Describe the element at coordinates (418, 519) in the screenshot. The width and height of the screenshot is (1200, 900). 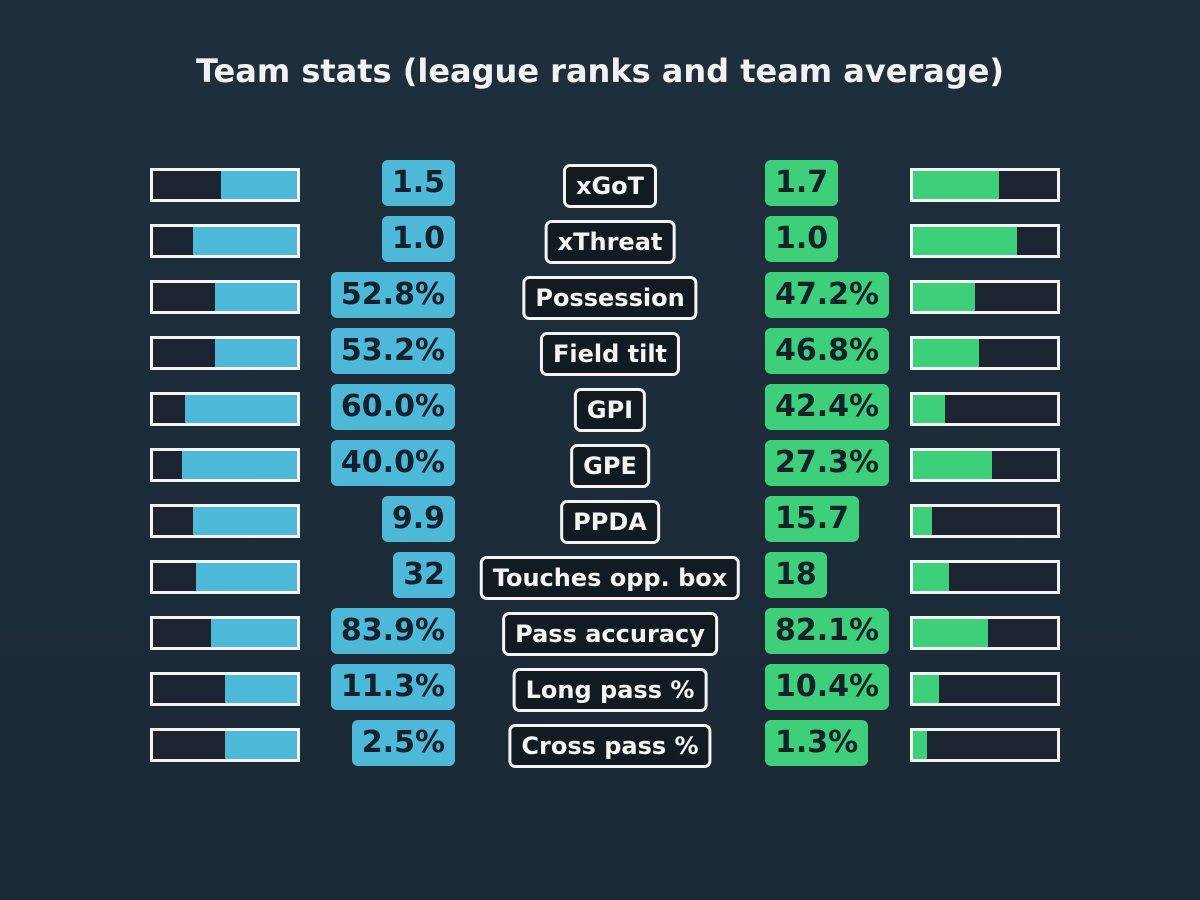
I see `left-value: 9.9` at that location.